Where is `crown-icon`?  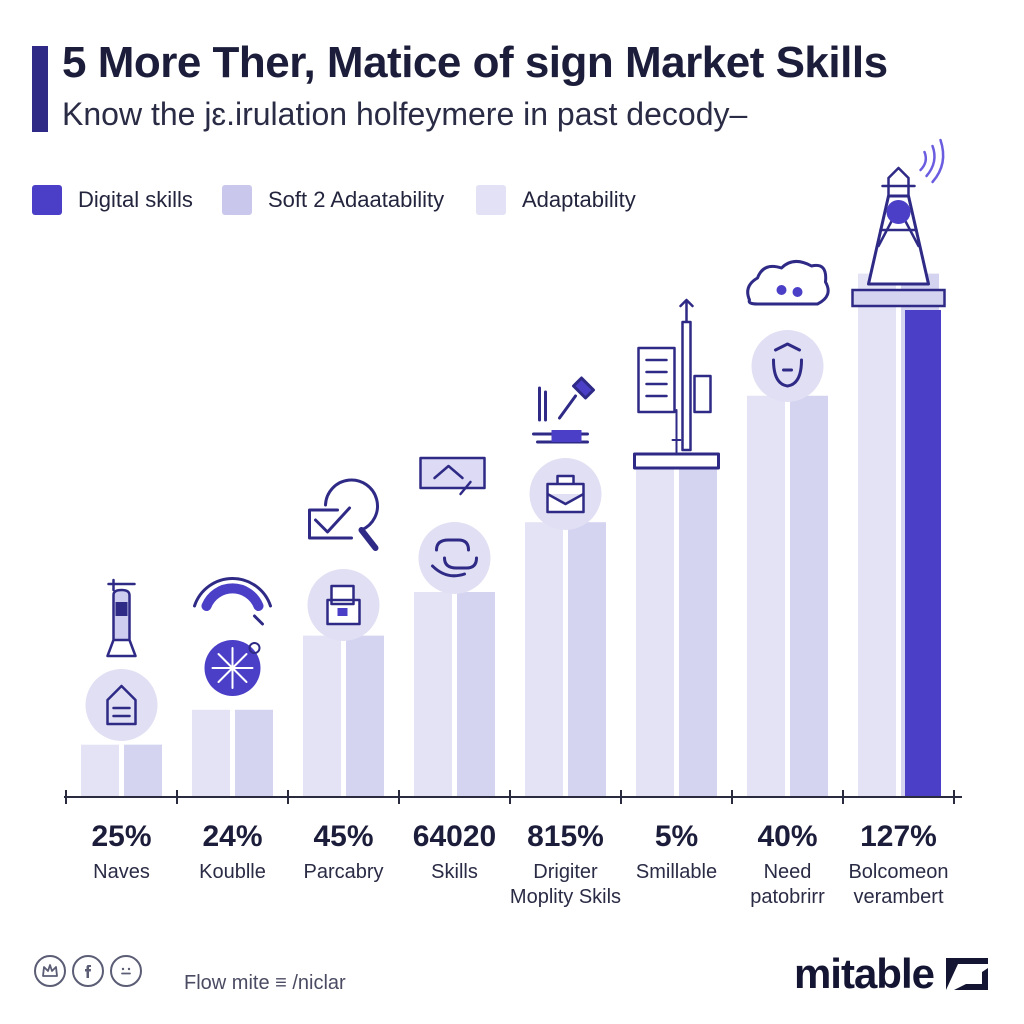 crown-icon is located at coordinates (50, 971).